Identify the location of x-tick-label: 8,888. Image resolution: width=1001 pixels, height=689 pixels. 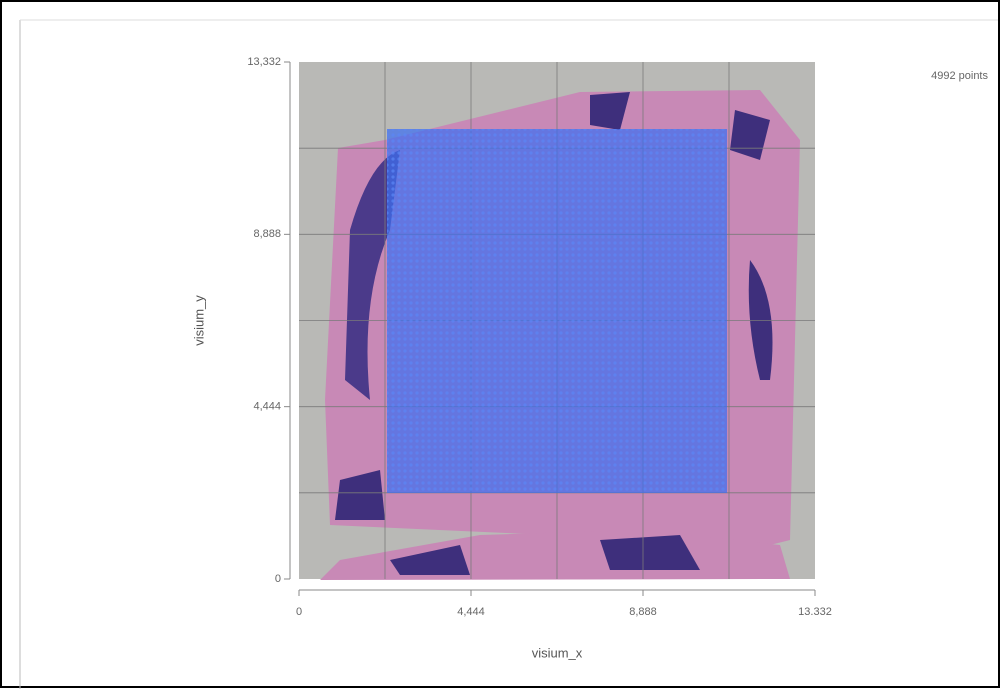
(643, 612).